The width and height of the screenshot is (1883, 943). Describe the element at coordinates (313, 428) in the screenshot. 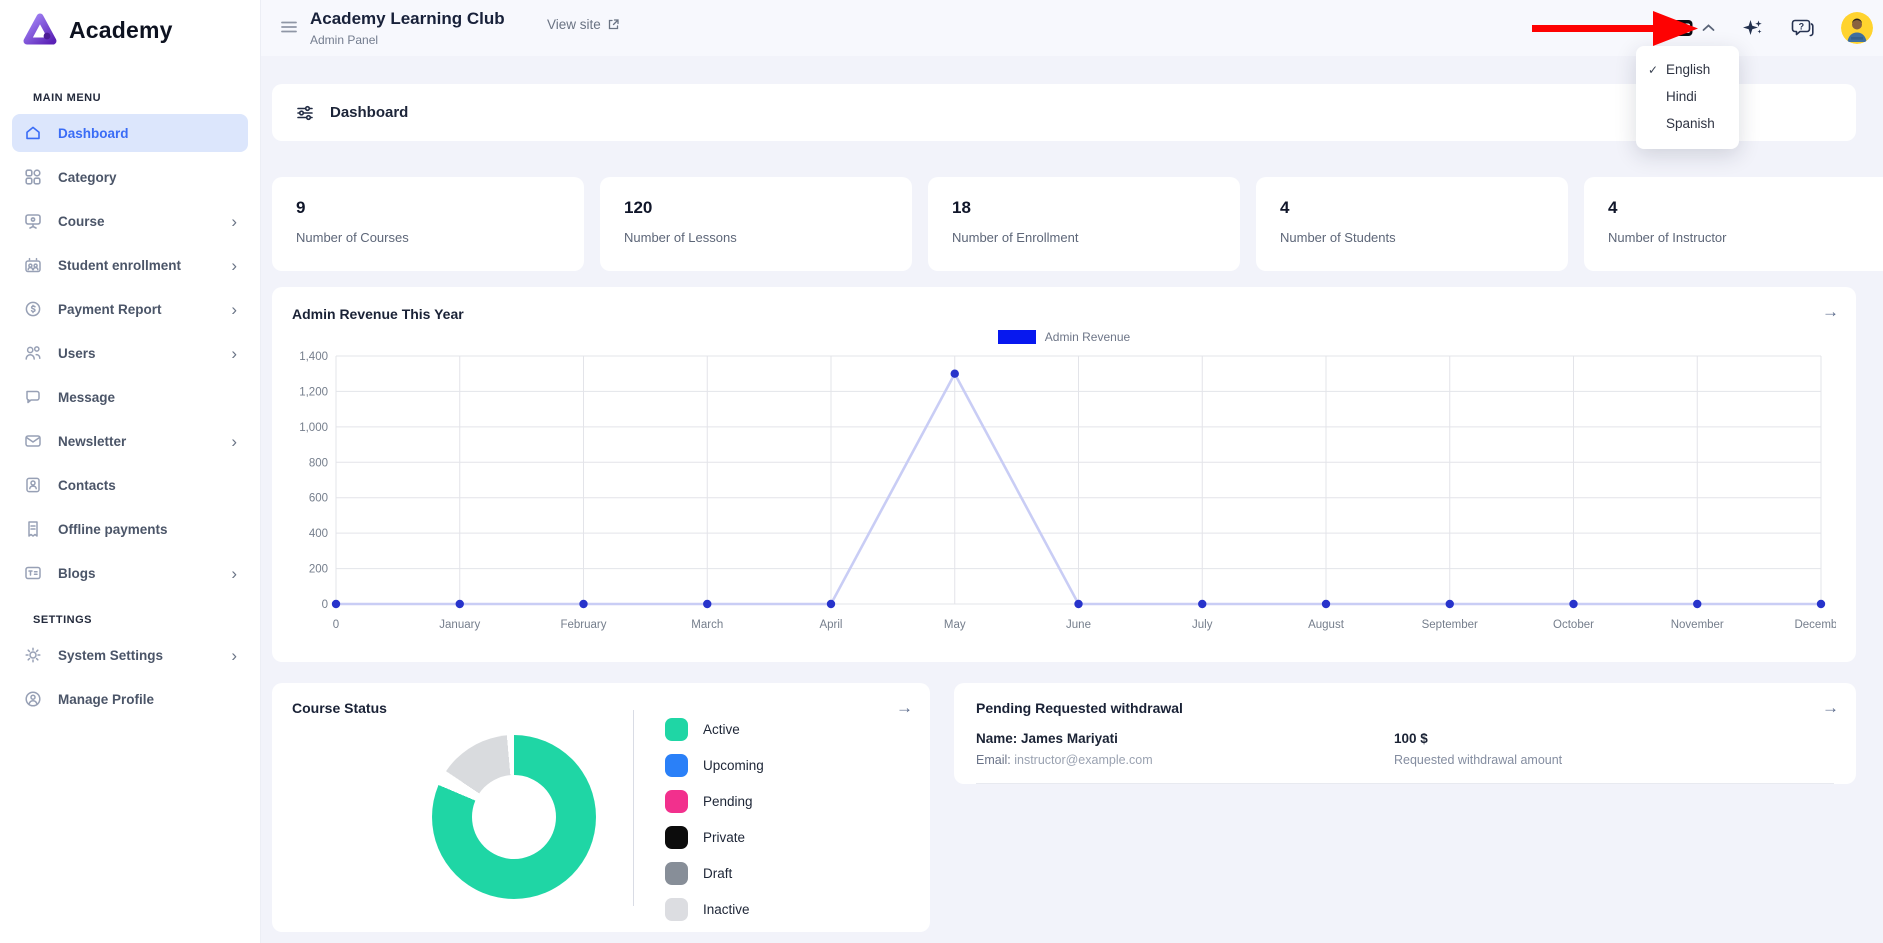

I see `svg-text: 1,000` at that location.